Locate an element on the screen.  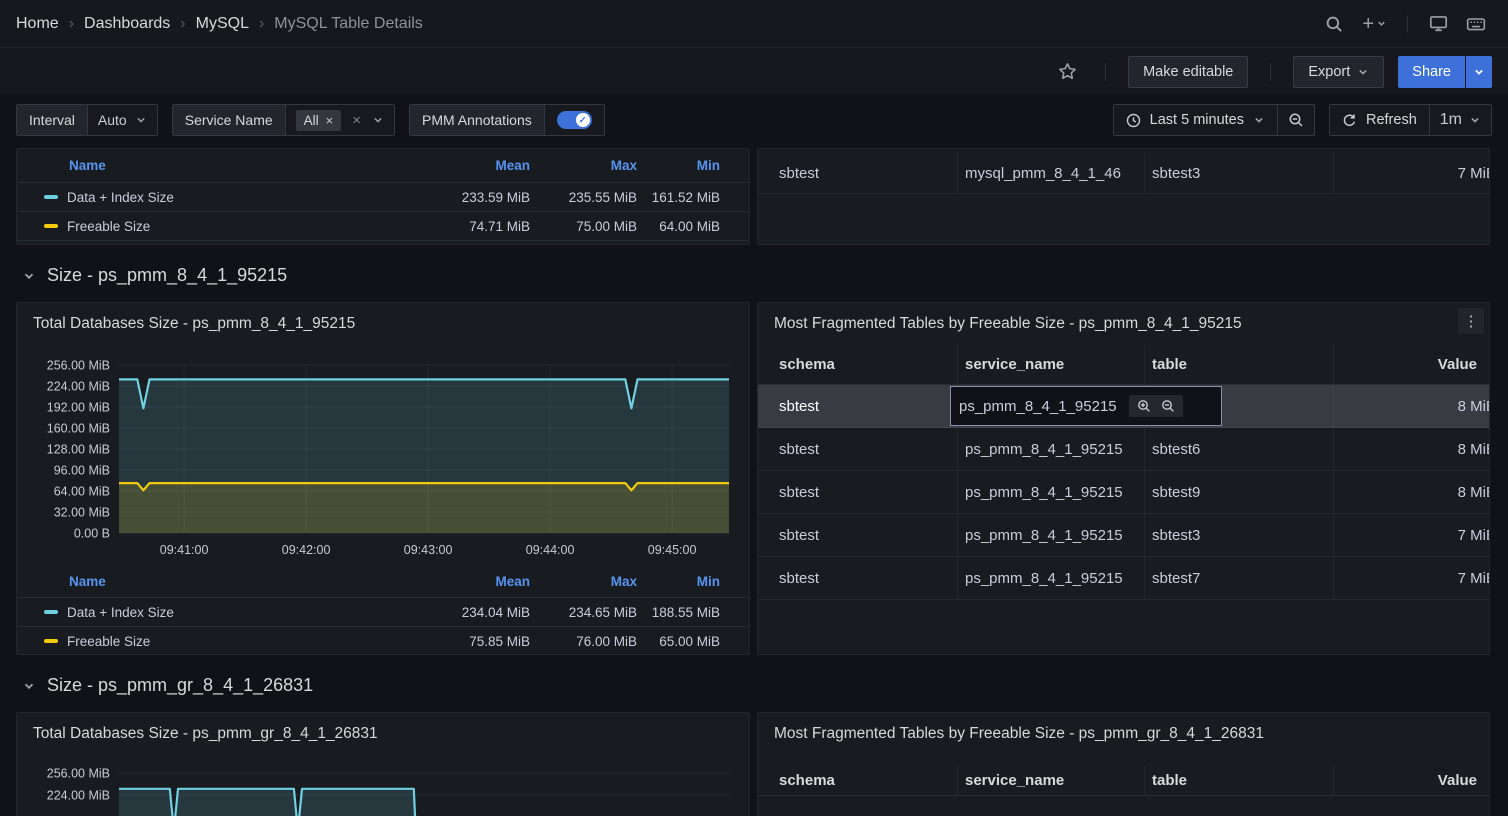
pmm-annotations-control: PMM Annotations ✓ is located at coordinates (507, 120).